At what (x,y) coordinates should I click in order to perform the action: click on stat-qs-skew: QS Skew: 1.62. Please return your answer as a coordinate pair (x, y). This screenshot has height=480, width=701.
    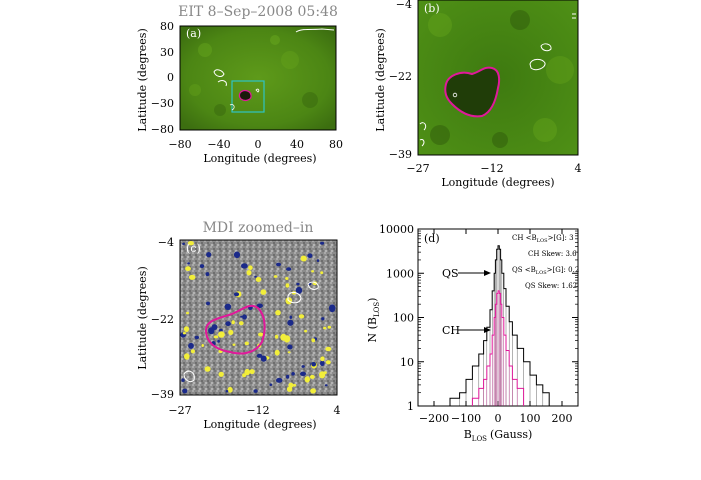
    Looking at the image, I should click on (551, 286).